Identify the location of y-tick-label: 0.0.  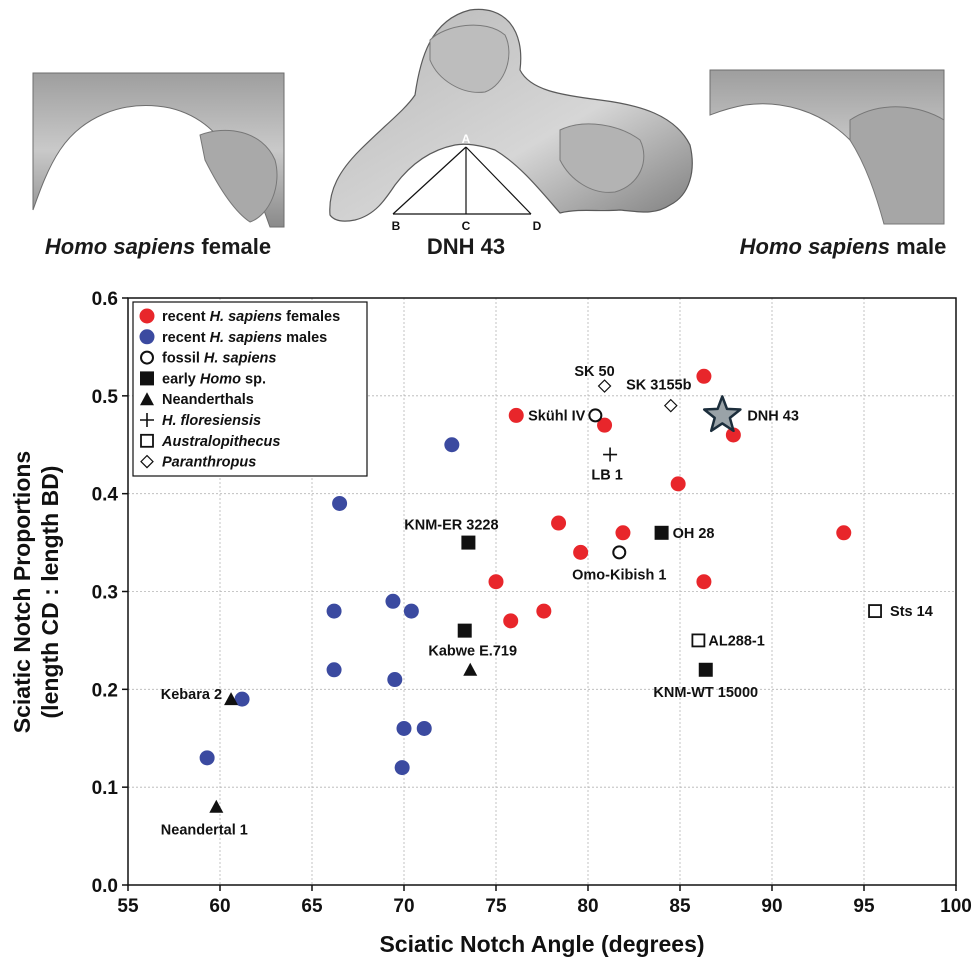
(105, 886).